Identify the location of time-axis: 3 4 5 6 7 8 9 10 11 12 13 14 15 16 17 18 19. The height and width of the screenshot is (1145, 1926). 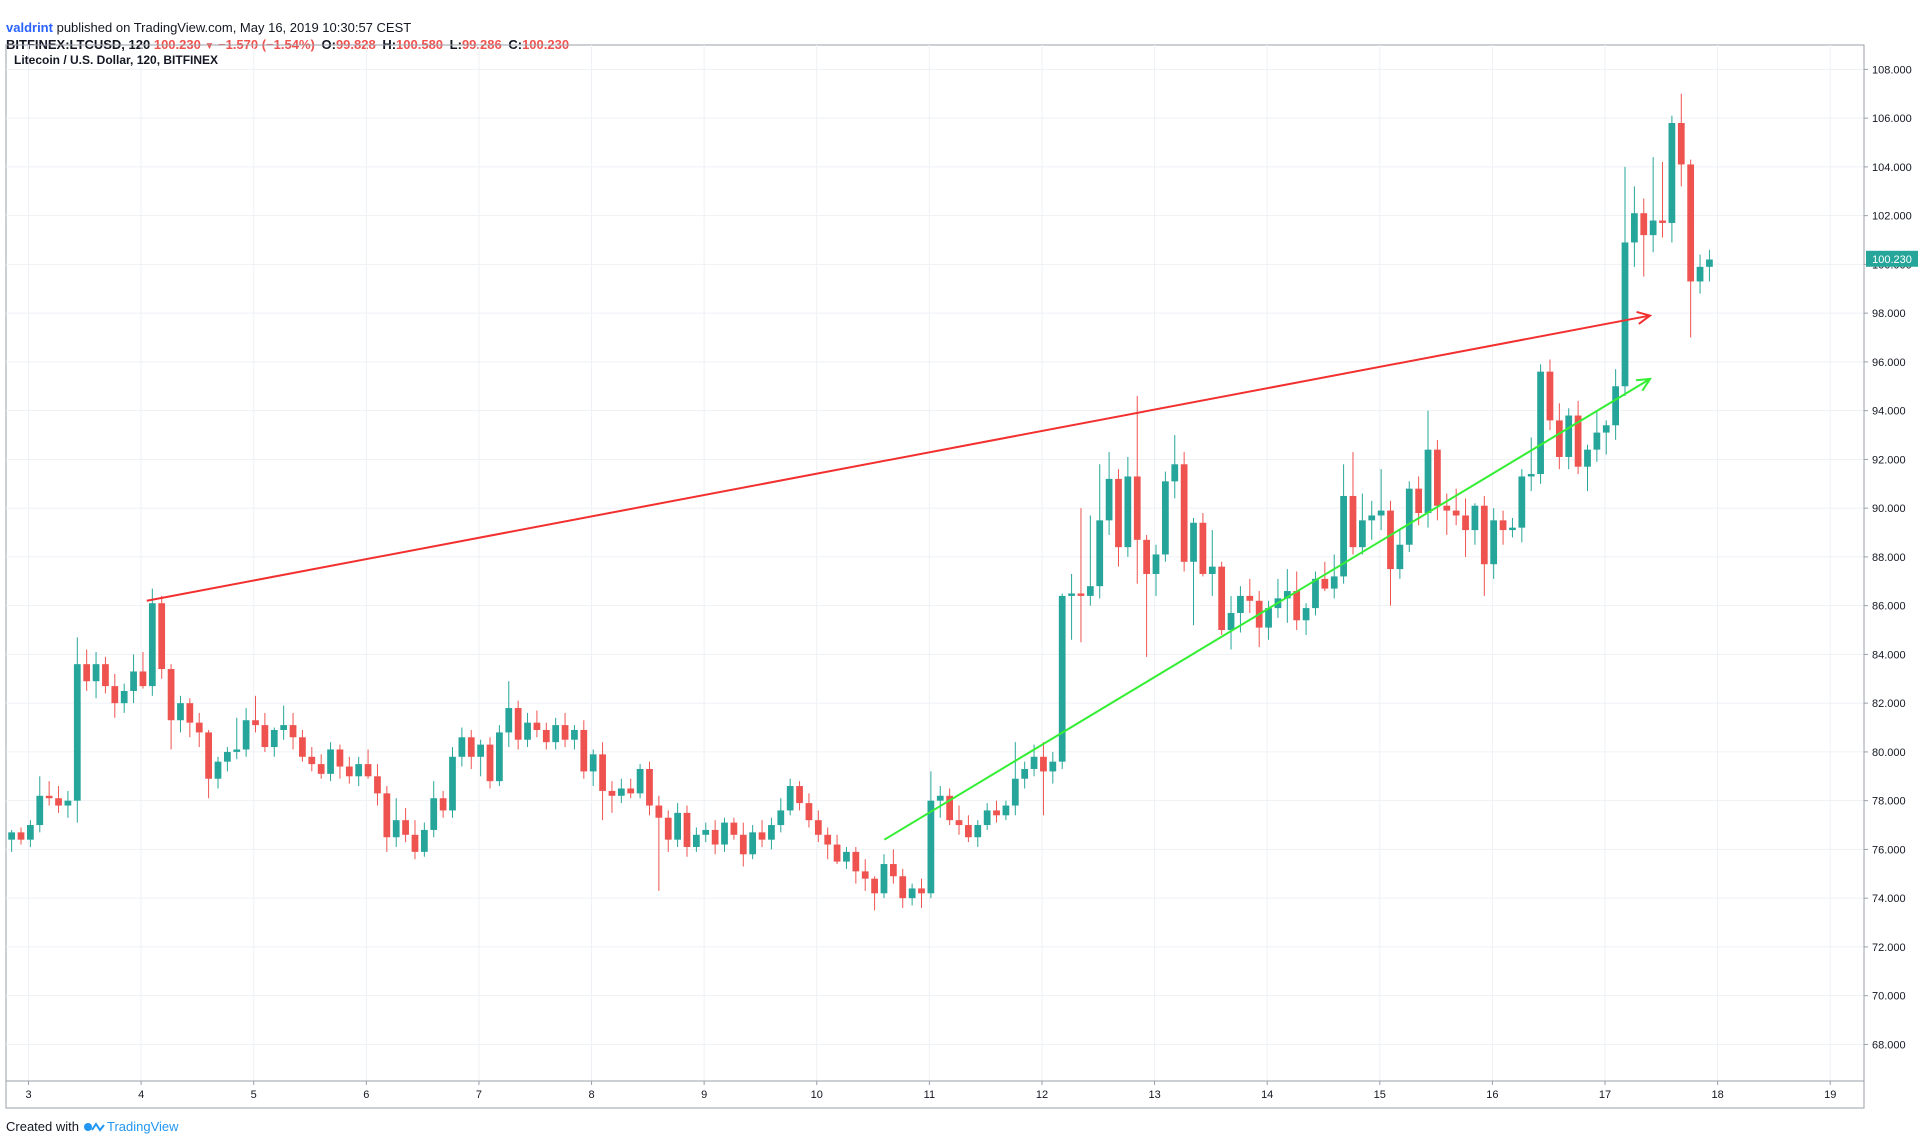
(930, 1091).